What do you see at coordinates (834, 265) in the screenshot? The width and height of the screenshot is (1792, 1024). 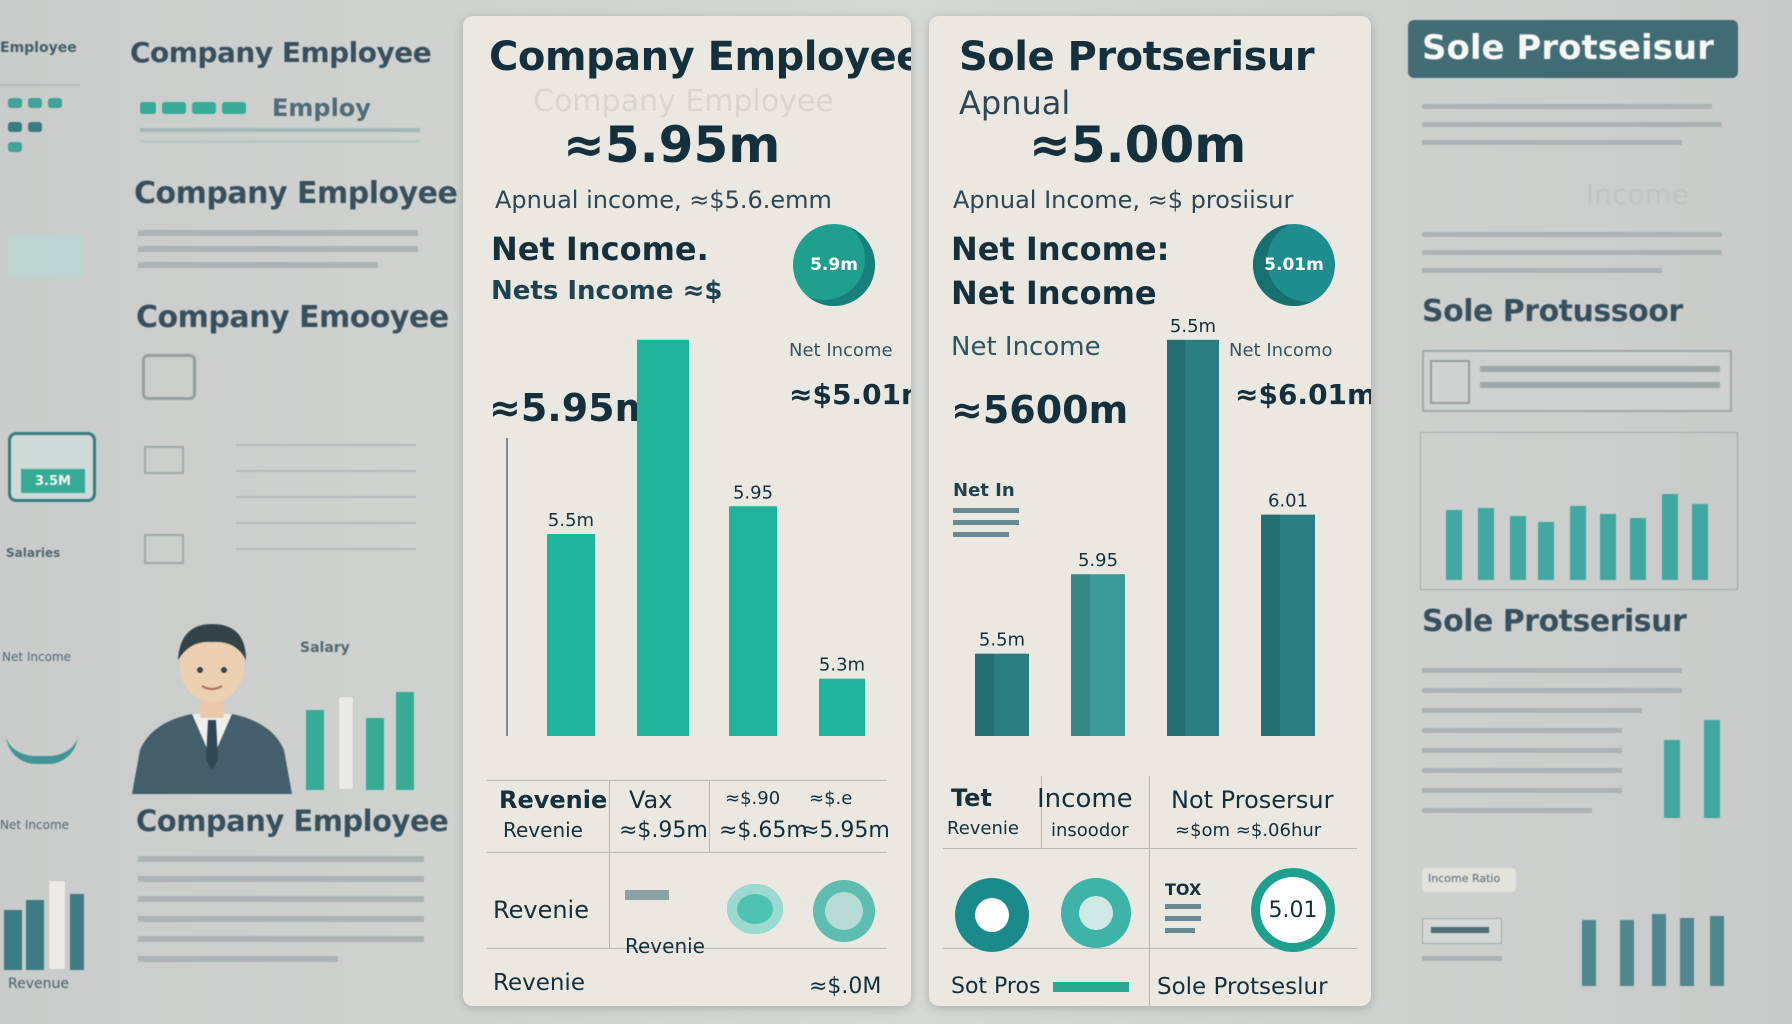 I see `employee-circle-badge: 5.9m` at bounding box center [834, 265].